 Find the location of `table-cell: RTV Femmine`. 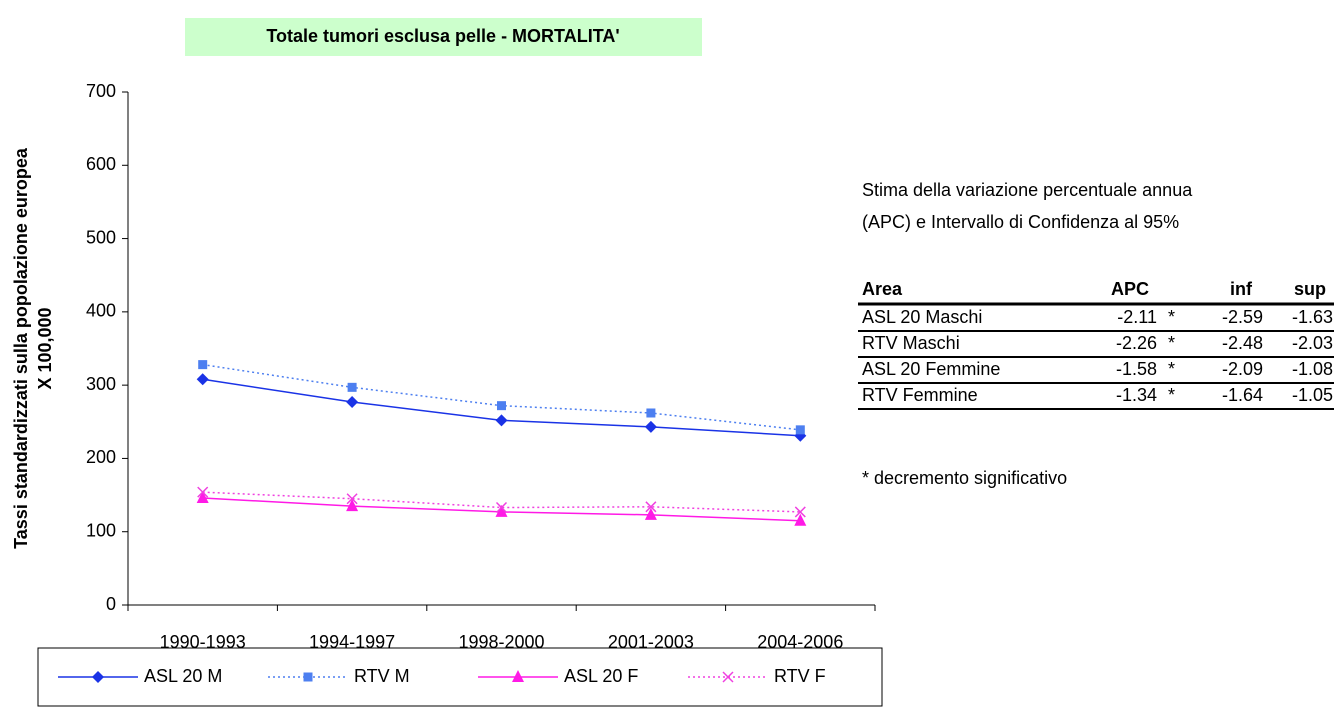

table-cell: RTV Femmine is located at coordinates (920, 395).